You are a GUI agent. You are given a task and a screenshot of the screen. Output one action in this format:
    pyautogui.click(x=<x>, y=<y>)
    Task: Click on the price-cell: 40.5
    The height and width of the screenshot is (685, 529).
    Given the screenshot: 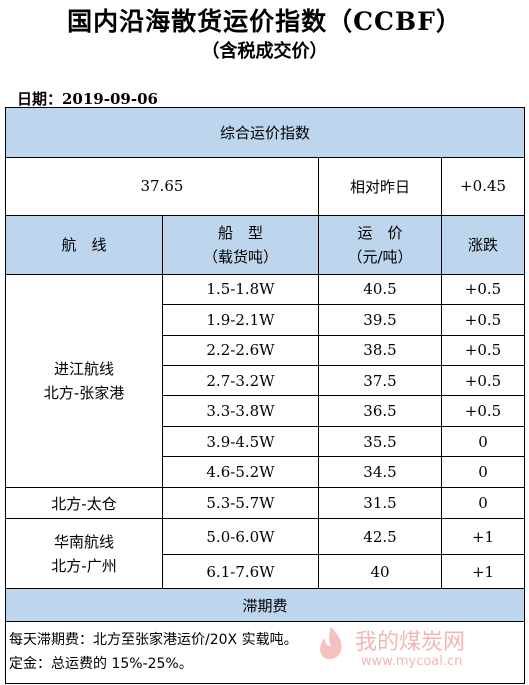 What is the action you would take?
    pyautogui.click(x=380, y=289)
    